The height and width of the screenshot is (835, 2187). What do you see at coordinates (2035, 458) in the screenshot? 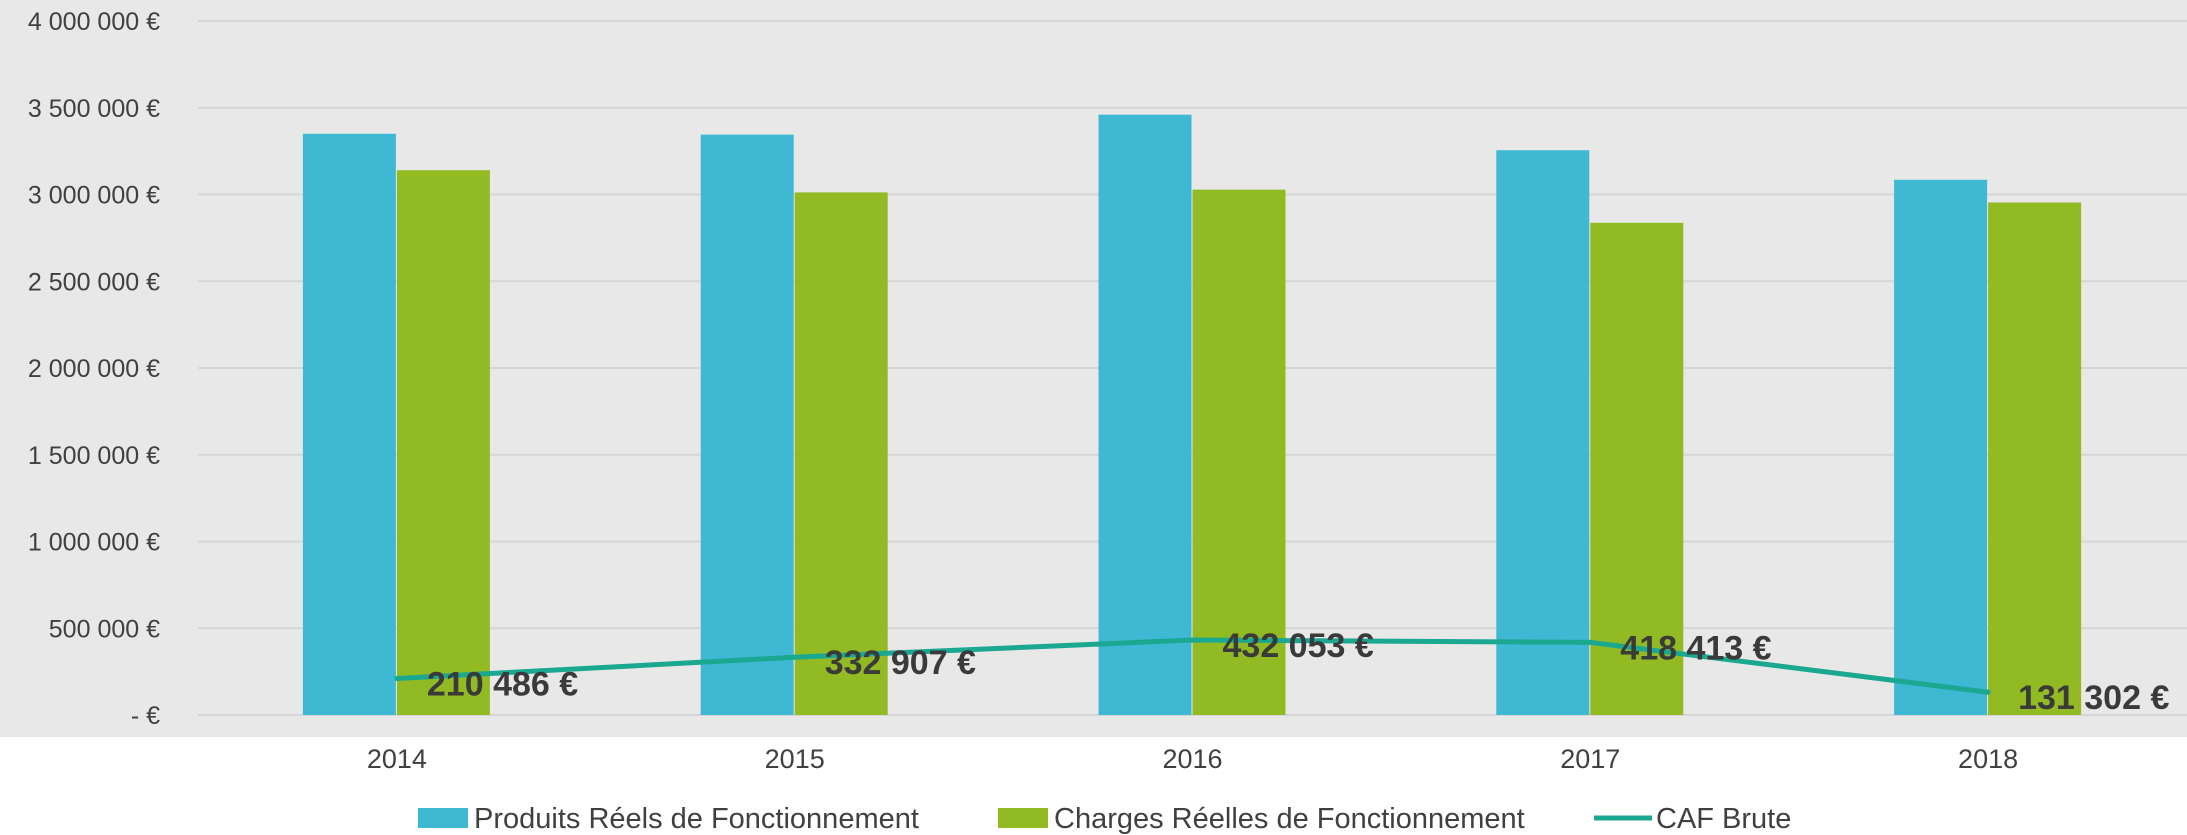
I see `bar-charges-2018` at bounding box center [2035, 458].